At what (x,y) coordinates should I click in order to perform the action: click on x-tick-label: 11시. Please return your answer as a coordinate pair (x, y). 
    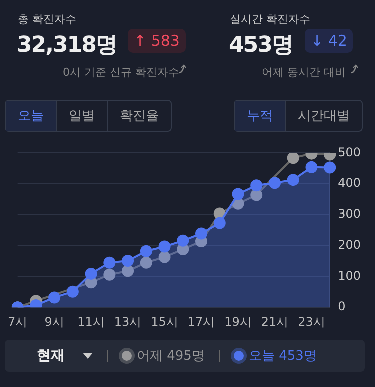
    Looking at the image, I should click on (91, 321).